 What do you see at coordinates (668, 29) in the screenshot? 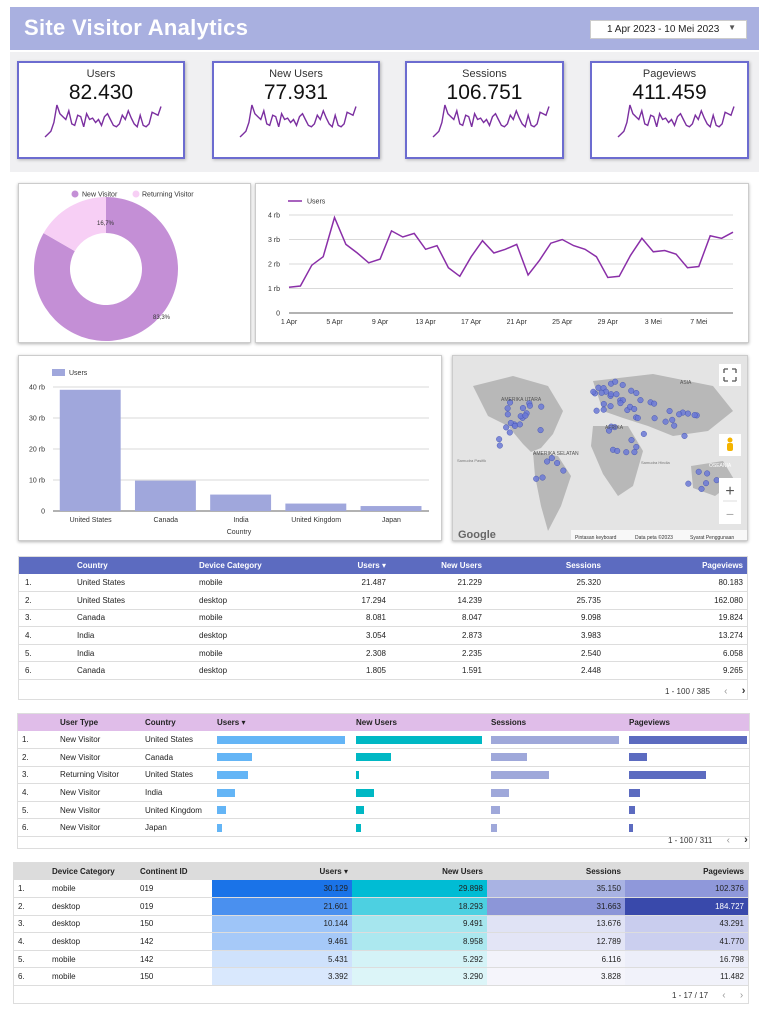
I see `date-range-picker: 1 Apr 2023 - 10 Mei 2023 ▼` at bounding box center [668, 29].